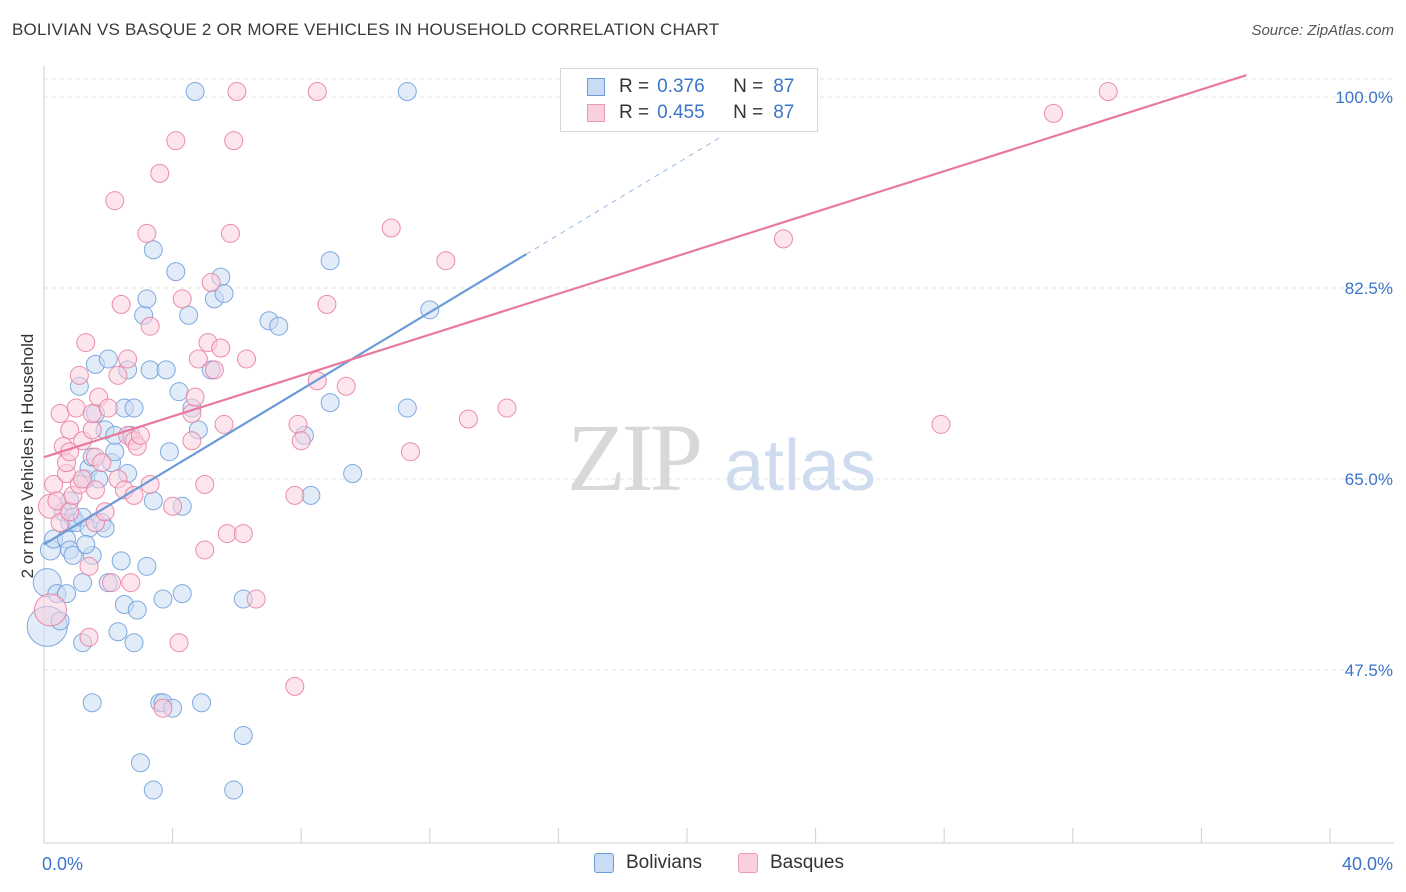  I want to click on bolivians-trendline-extension, so click(622, 196).